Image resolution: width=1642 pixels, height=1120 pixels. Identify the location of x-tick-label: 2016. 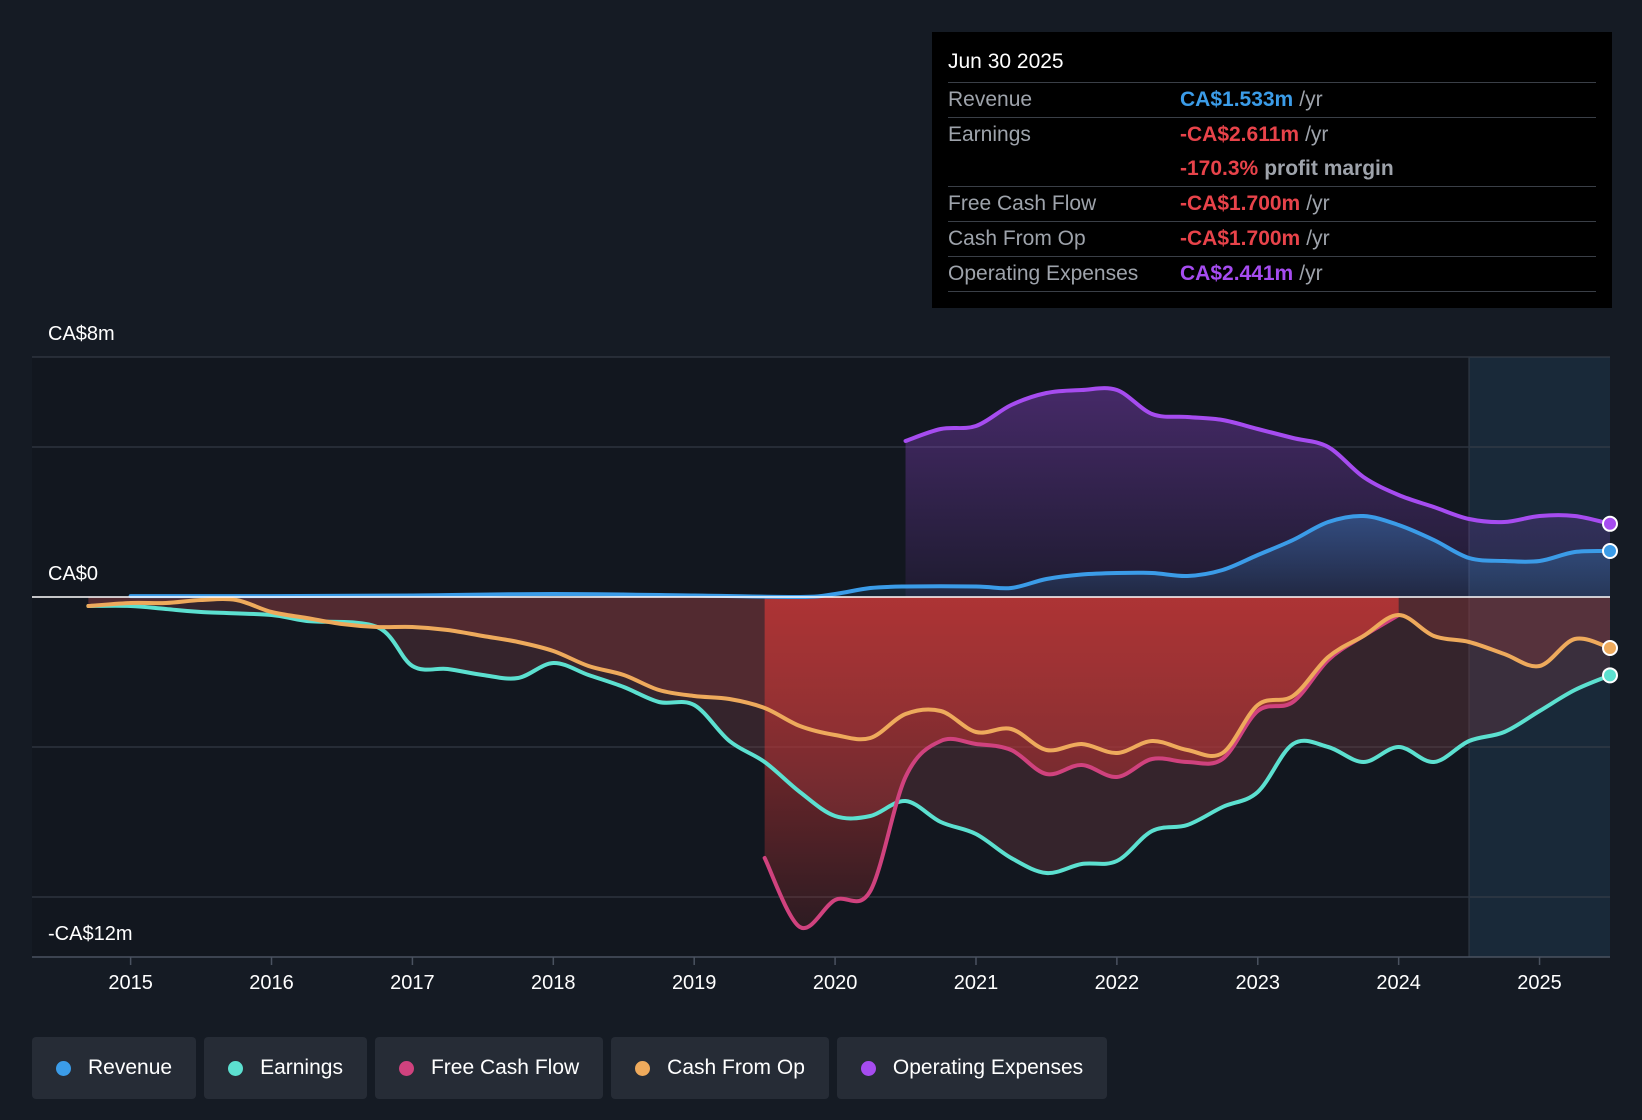
(271, 983).